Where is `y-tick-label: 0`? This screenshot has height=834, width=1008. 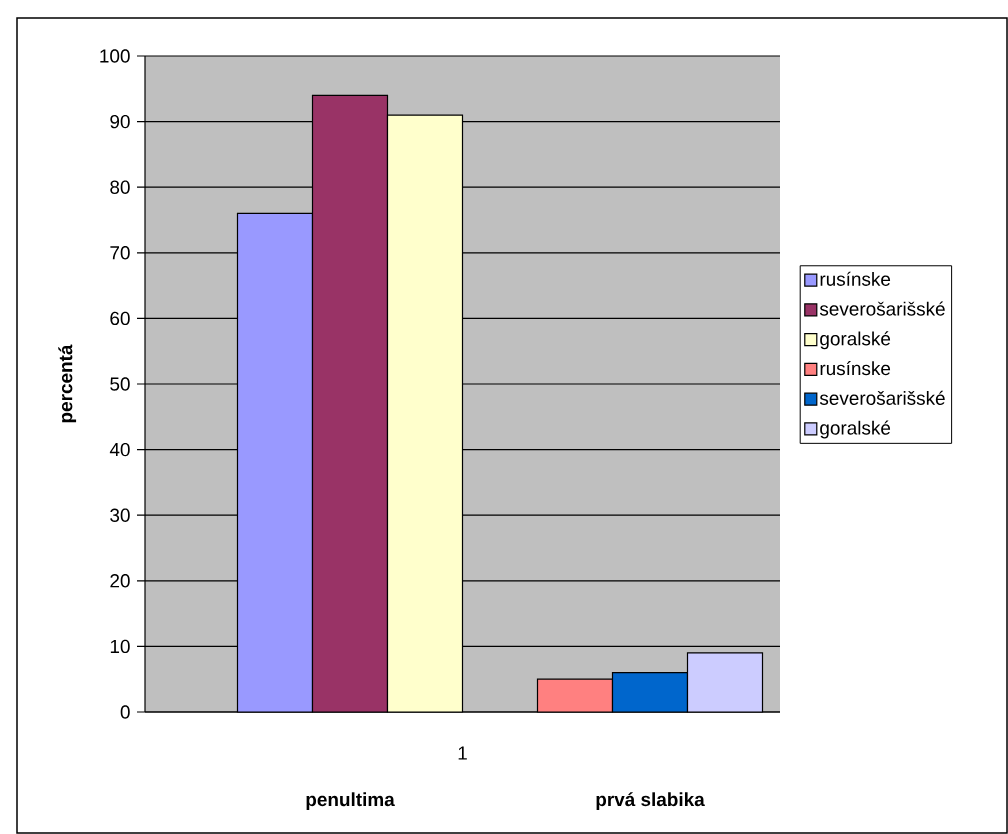
y-tick-label: 0 is located at coordinates (125, 712).